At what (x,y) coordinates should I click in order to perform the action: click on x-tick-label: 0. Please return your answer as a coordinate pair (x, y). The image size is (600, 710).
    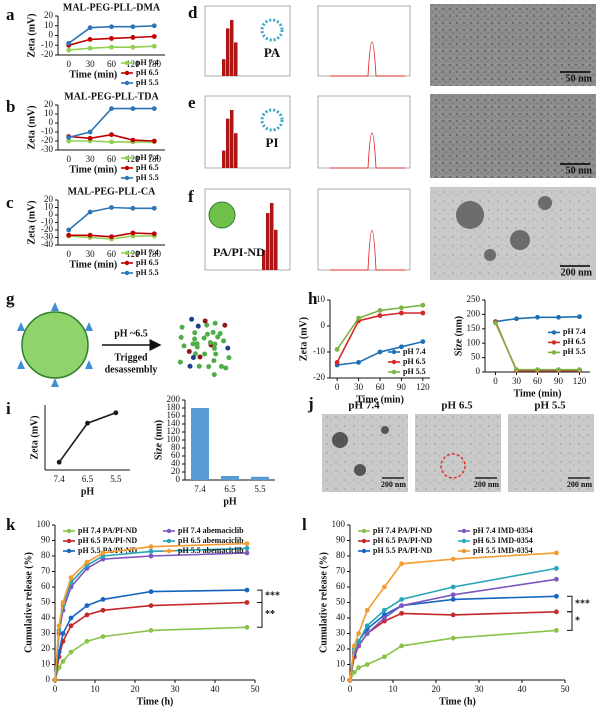
    Looking at the image, I should click on (55, 689).